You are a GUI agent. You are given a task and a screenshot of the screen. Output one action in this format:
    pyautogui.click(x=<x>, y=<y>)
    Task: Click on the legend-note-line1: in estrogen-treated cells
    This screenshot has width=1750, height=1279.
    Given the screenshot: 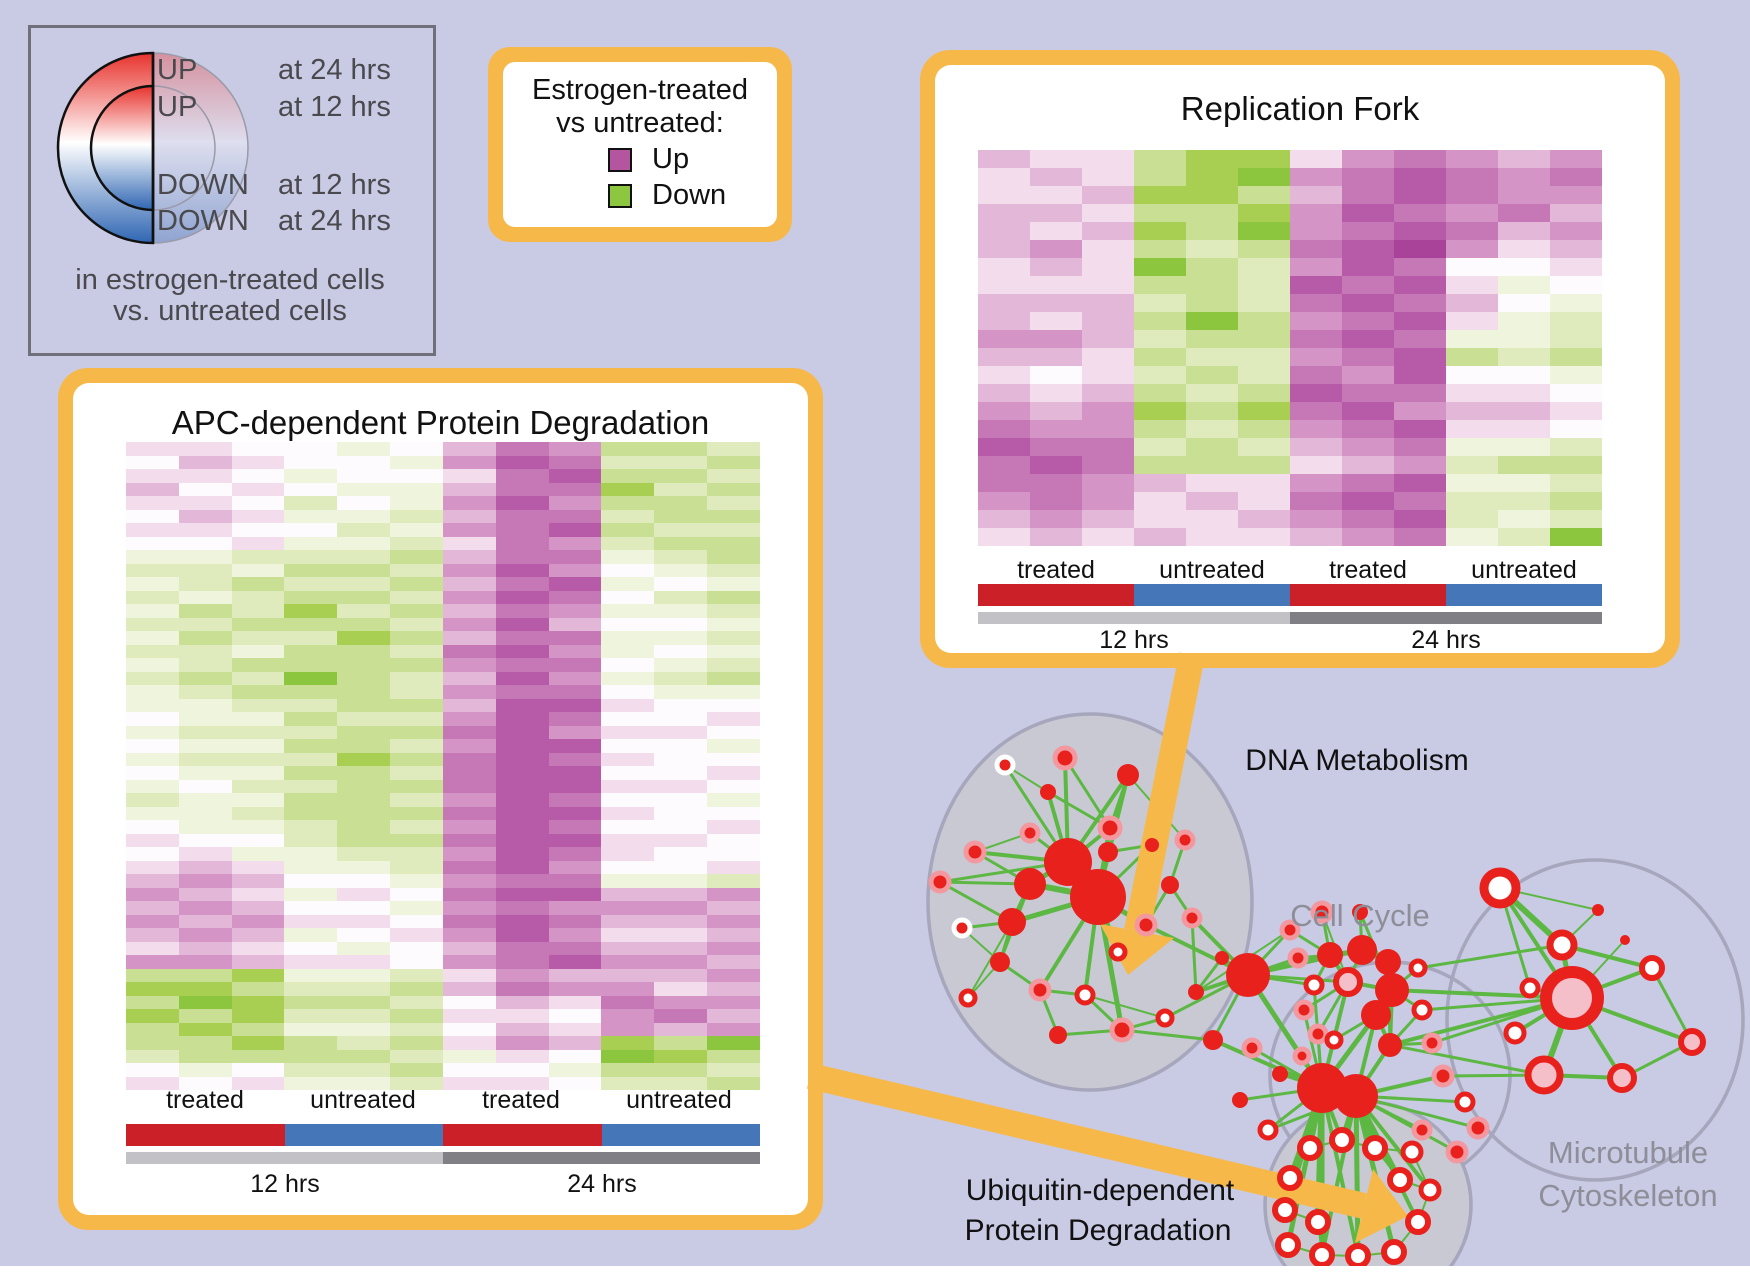 What is the action you would take?
    pyautogui.click(x=230, y=280)
    